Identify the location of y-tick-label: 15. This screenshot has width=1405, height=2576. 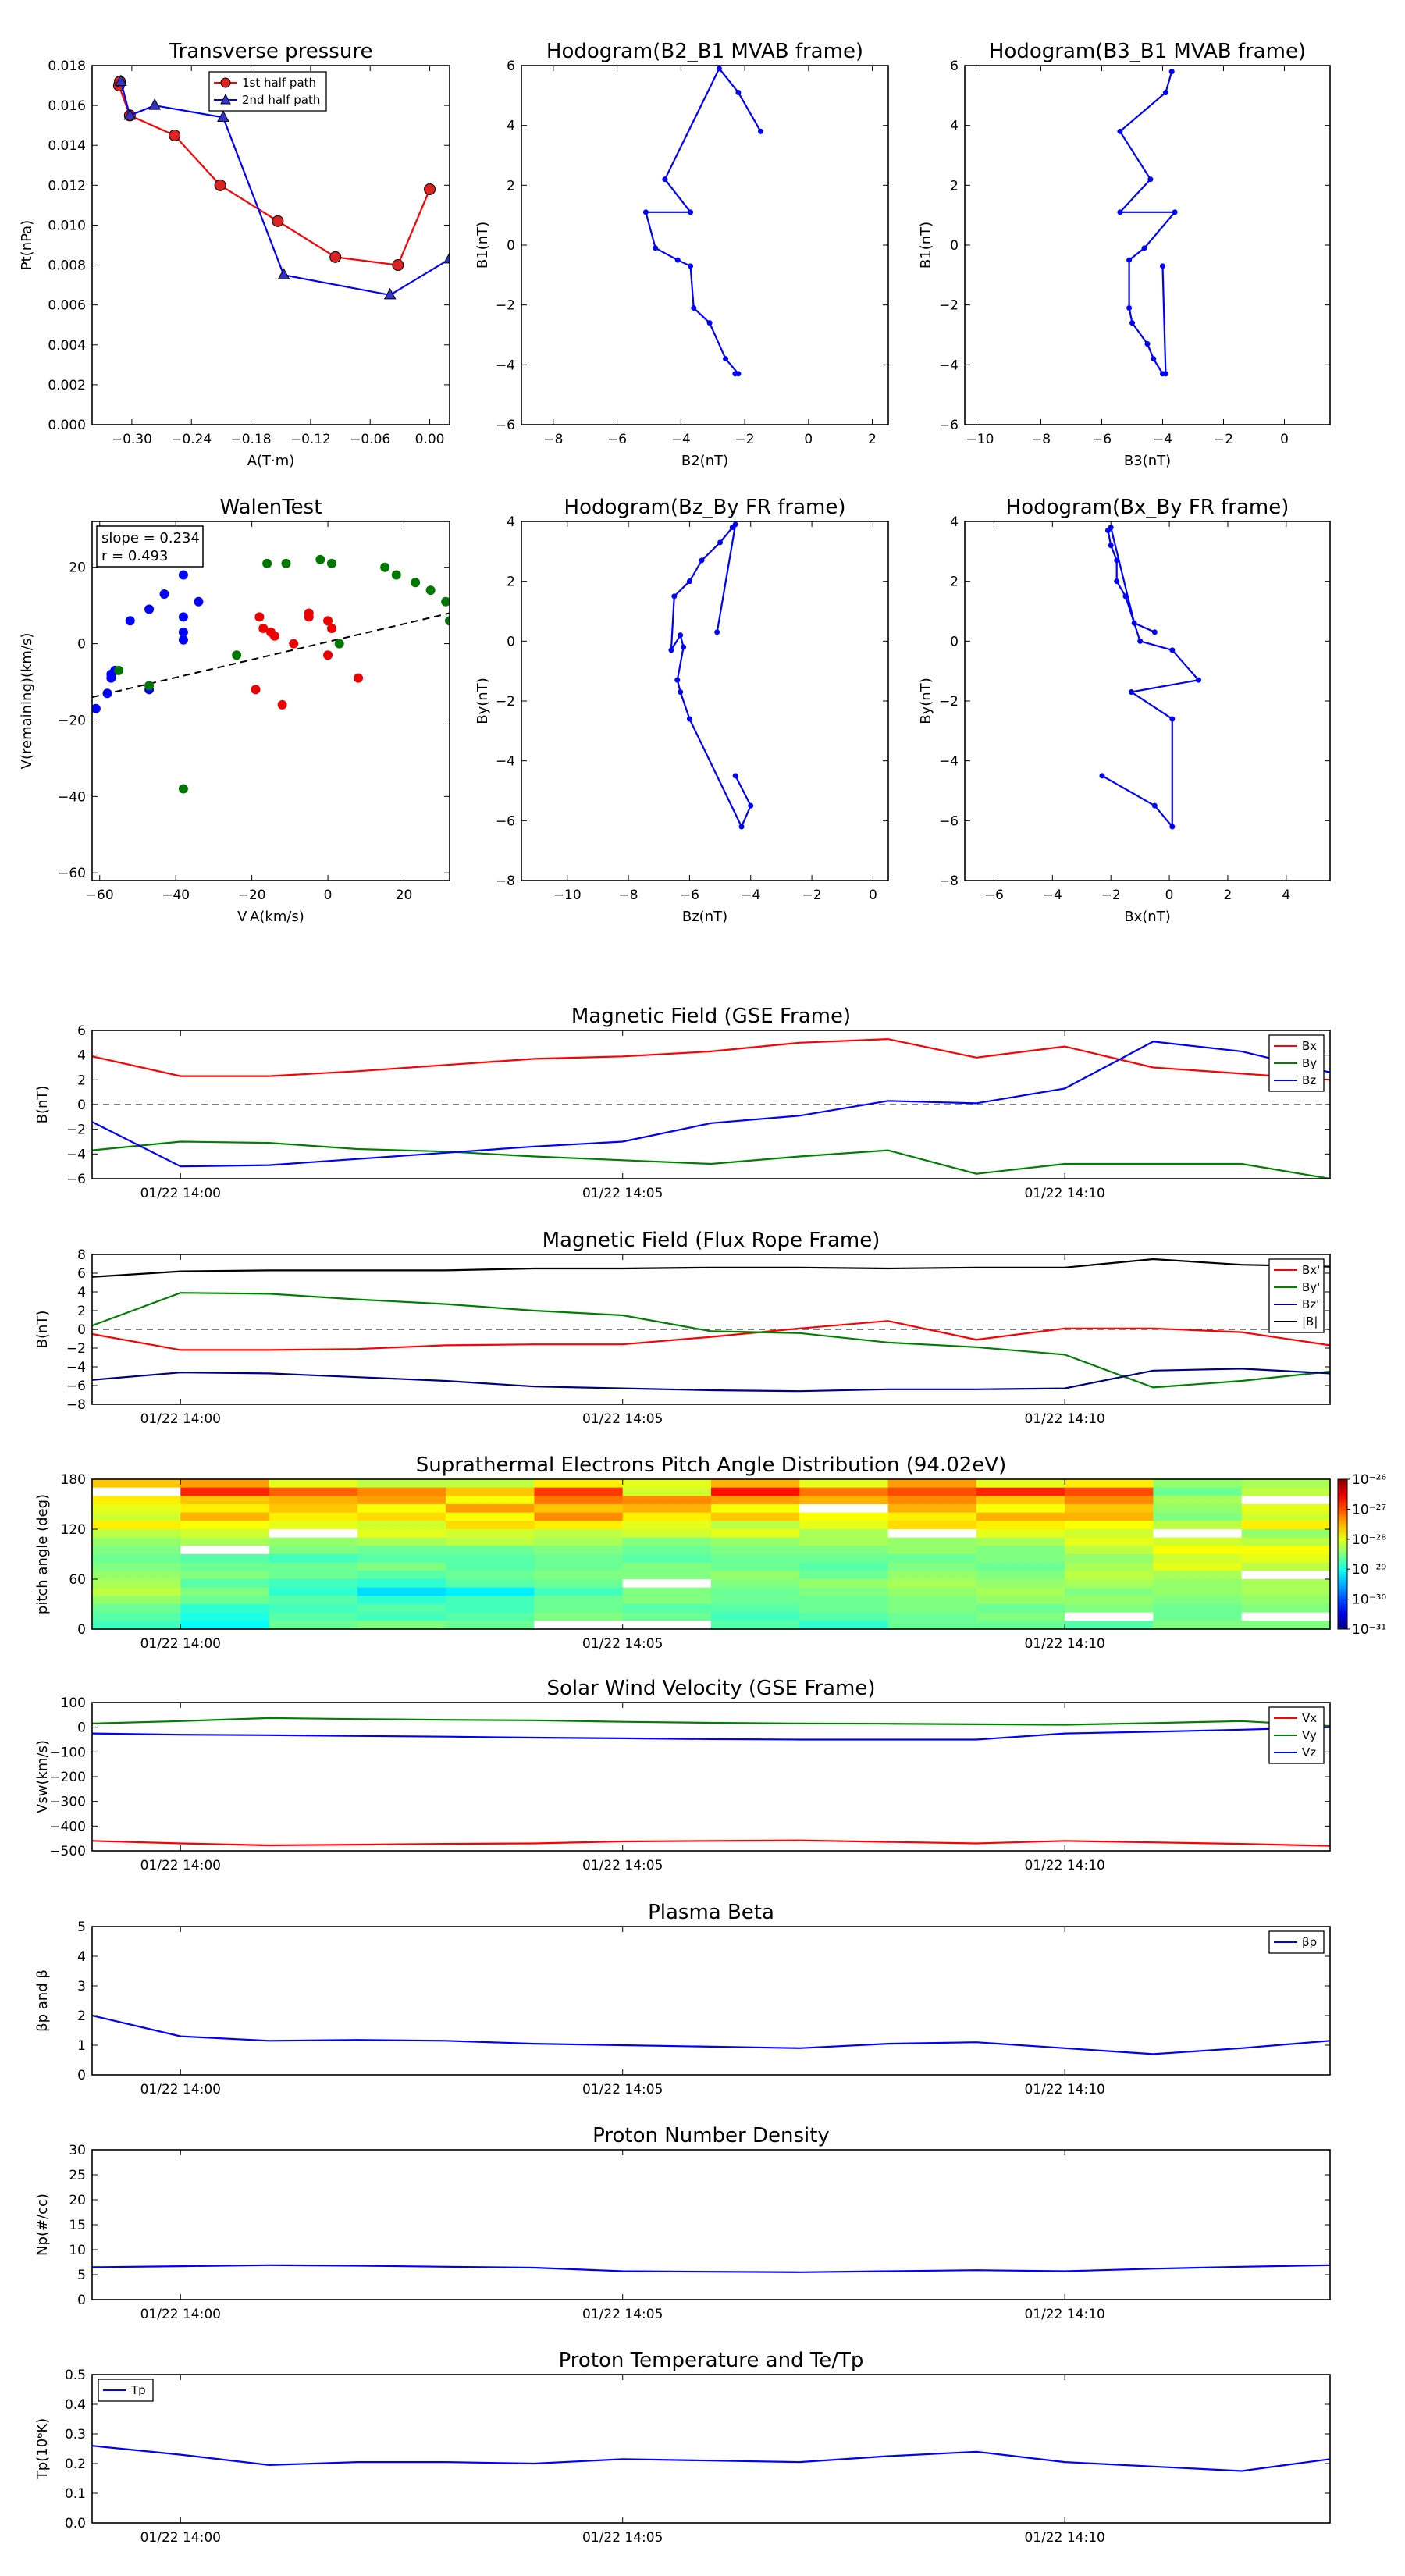
(77, 2225).